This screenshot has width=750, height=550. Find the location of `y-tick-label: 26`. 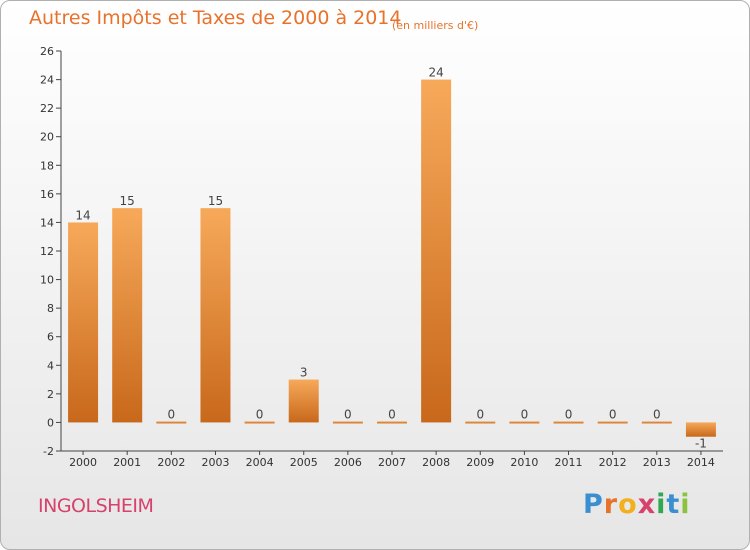

y-tick-label: 26 is located at coordinates (47, 51).